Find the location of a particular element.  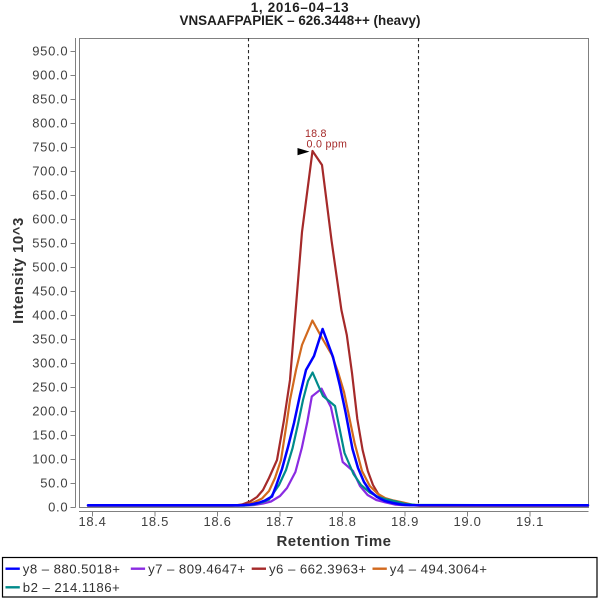

svg-text: 300.0 is located at coordinates (50, 363).